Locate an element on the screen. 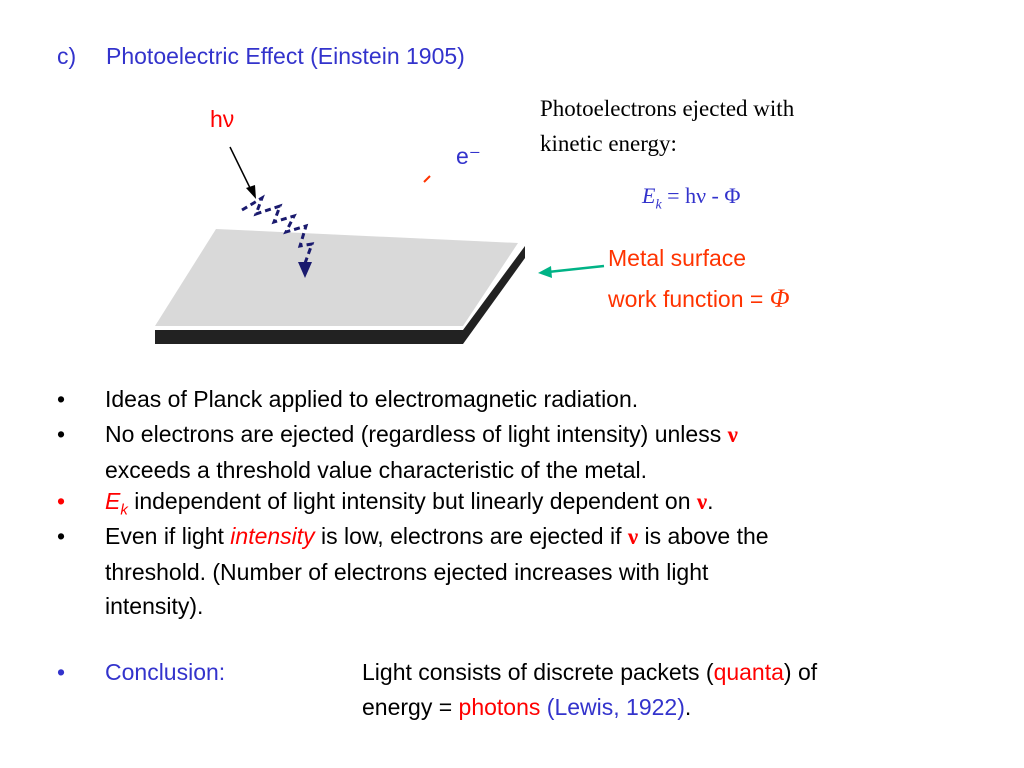  surface-line: work function = Φ is located at coordinates (699, 299).